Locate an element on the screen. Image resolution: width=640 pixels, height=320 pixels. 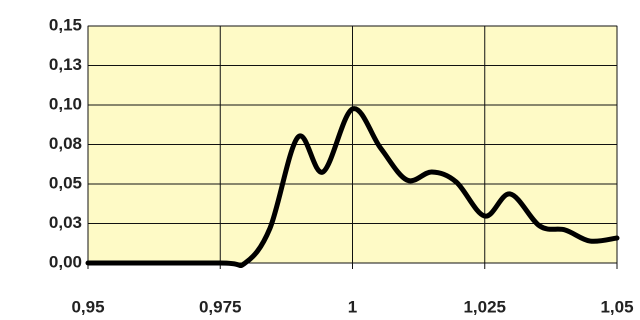
y-tick-label: 0,05 is located at coordinates (65, 182).